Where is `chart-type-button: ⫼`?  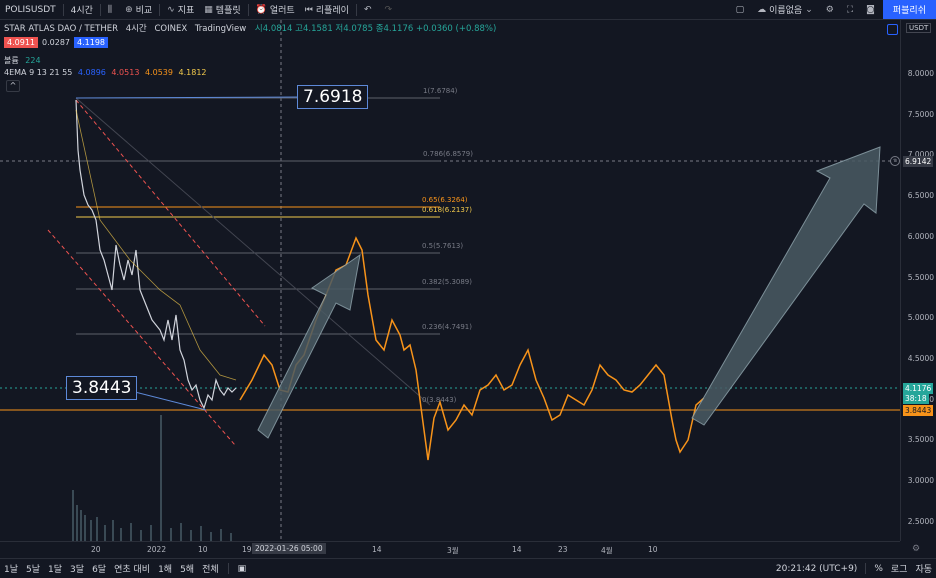
chart-type-button: ⫼ is located at coordinates (111, 9).